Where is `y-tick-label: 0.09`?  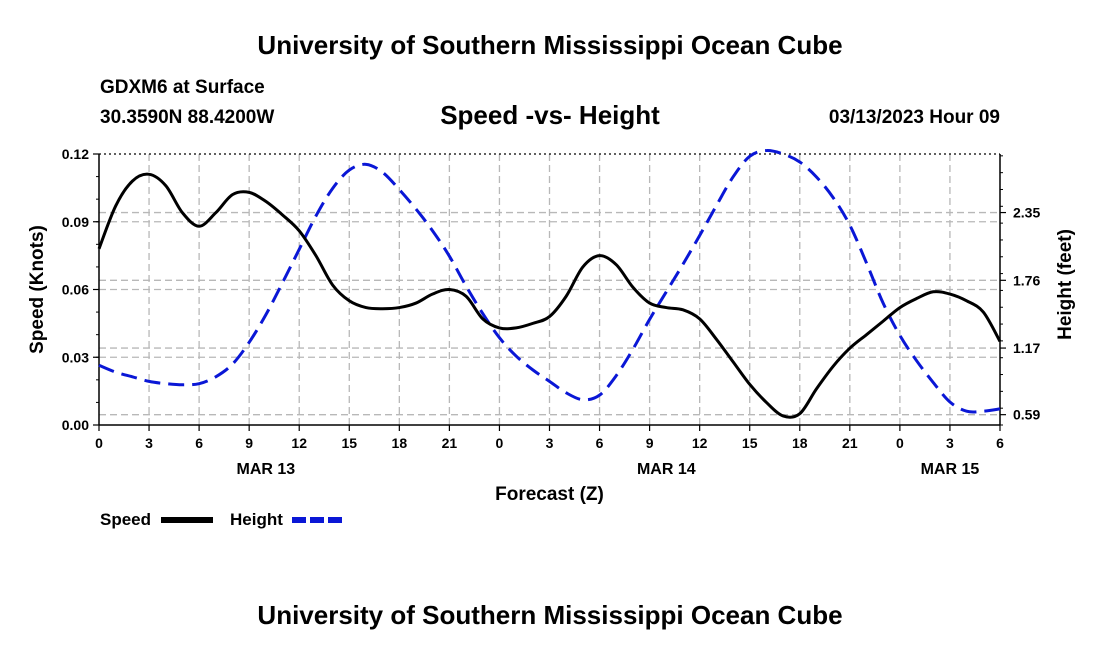
y-tick-label: 0.09 is located at coordinates (75, 222).